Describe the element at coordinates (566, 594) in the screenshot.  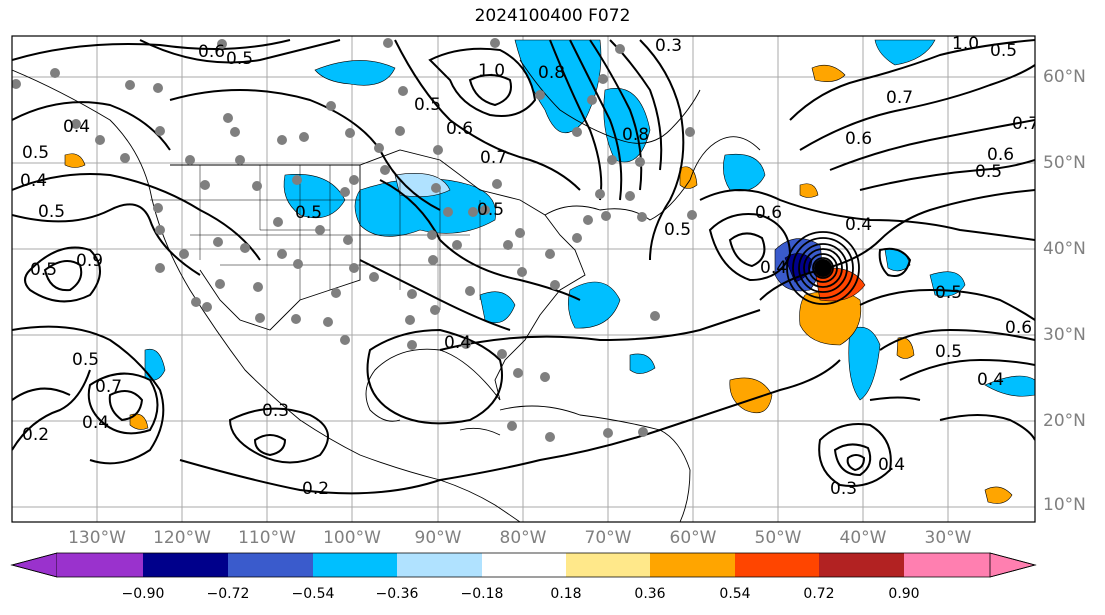
I see `colorbar-tick-label: 0.18` at that location.